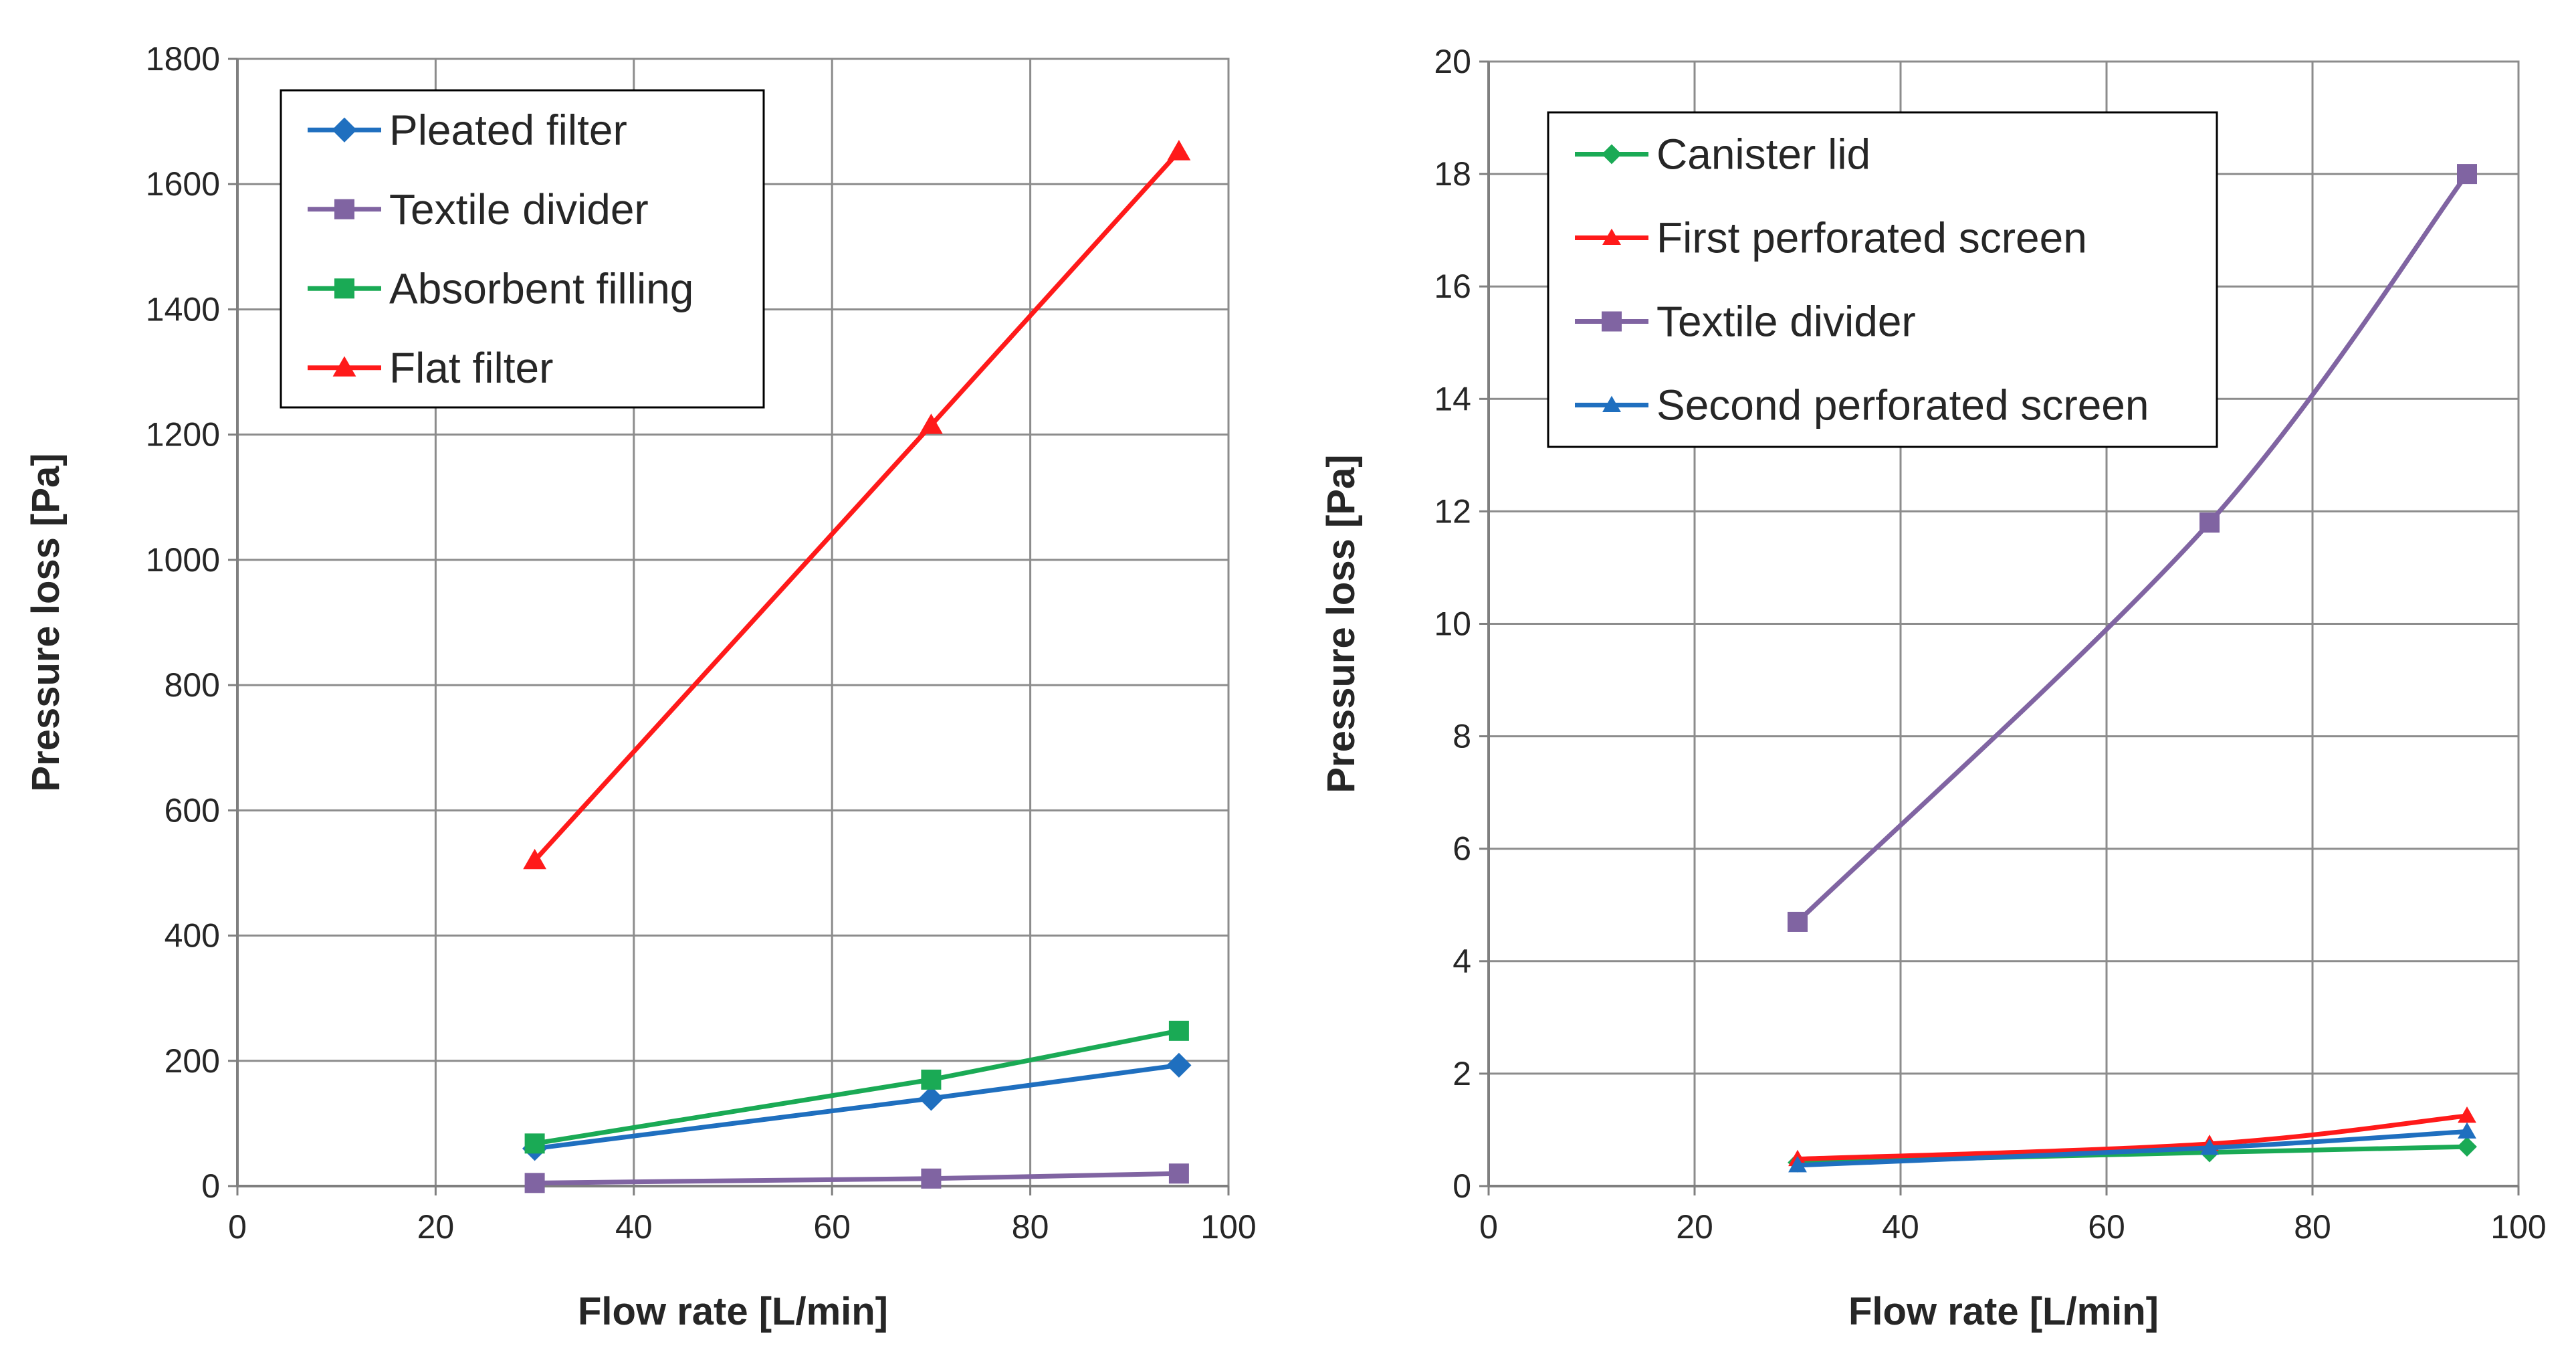  What do you see at coordinates (1612, 321) in the screenshot?
I see `right-legend-marker-textile-divider` at bounding box center [1612, 321].